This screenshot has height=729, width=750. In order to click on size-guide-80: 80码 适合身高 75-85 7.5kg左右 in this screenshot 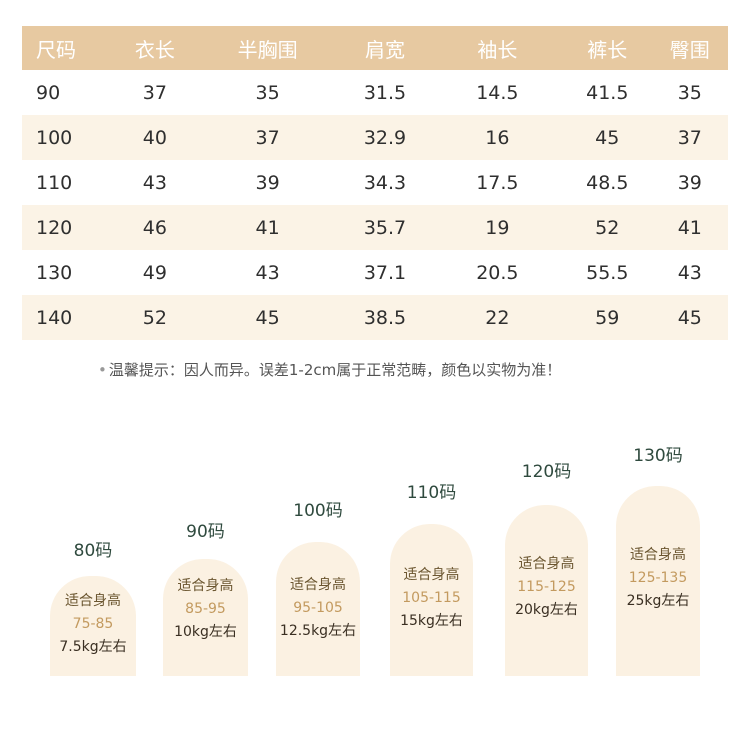, I will do `click(93, 606)`.